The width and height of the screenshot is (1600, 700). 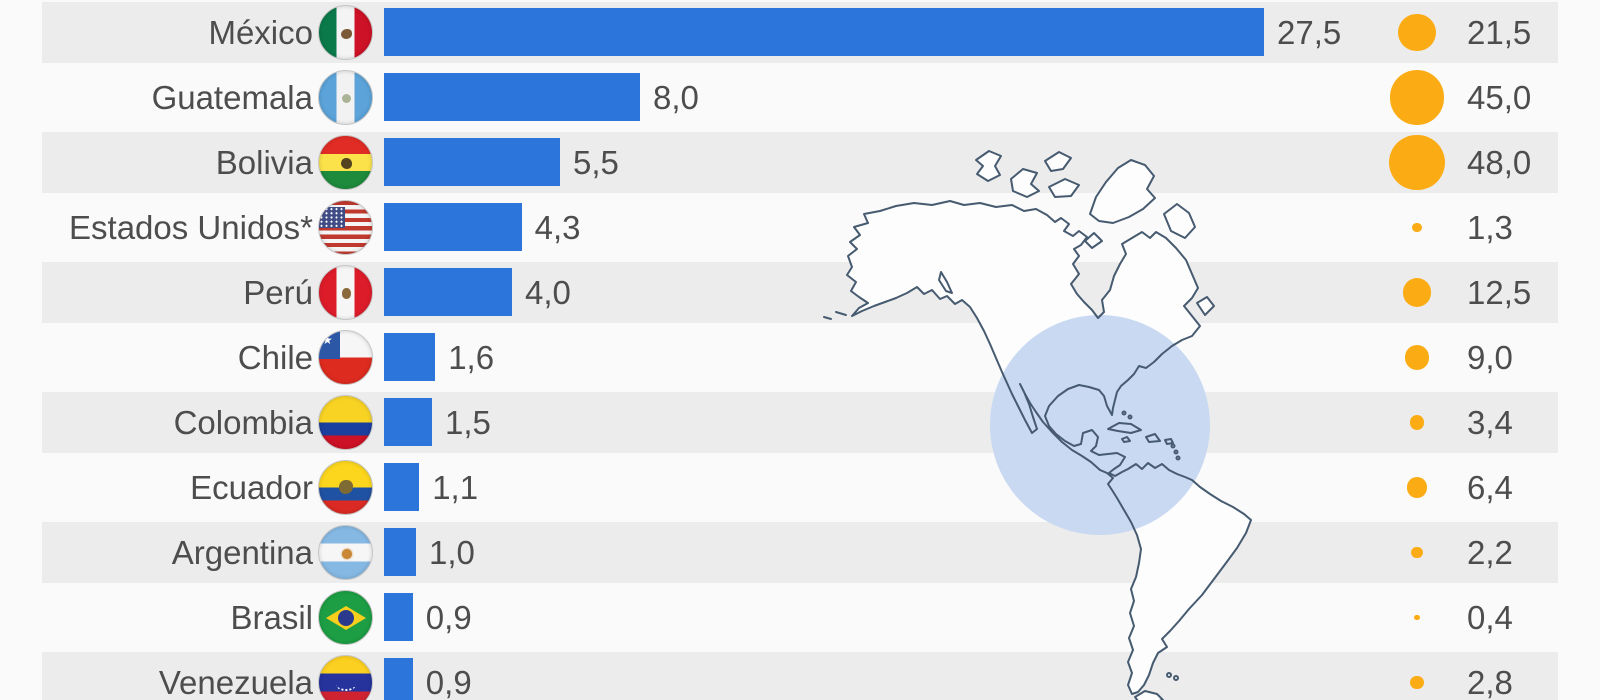 What do you see at coordinates (243, 422) in the screenshot?
I see `country-label: Colombia` at bounding box center [243, 422].